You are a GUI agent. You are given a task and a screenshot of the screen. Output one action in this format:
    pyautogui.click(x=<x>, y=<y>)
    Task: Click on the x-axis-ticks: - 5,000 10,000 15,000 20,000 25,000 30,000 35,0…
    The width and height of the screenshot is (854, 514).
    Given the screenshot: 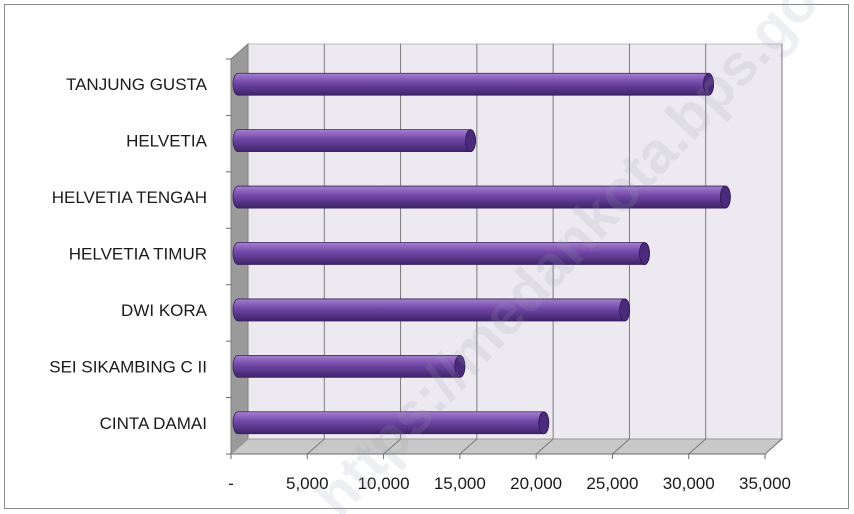 What is the action you would take?
    pyautogui.click(x=509, y=473)
    